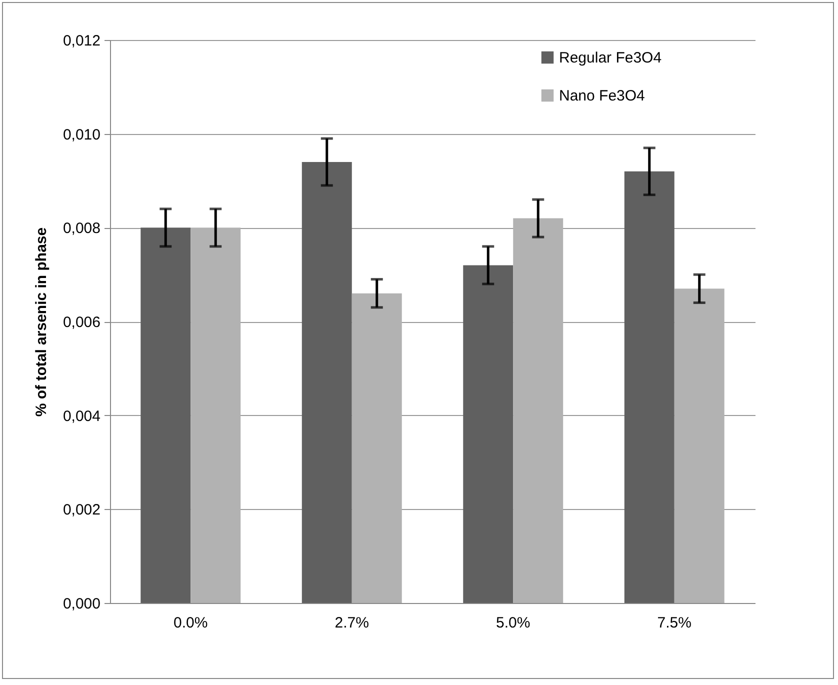  What do you see at coordinates (81, 135) in the screenshot?
I see `y-tick-label: 0,010` at bounding box center [81, 135].